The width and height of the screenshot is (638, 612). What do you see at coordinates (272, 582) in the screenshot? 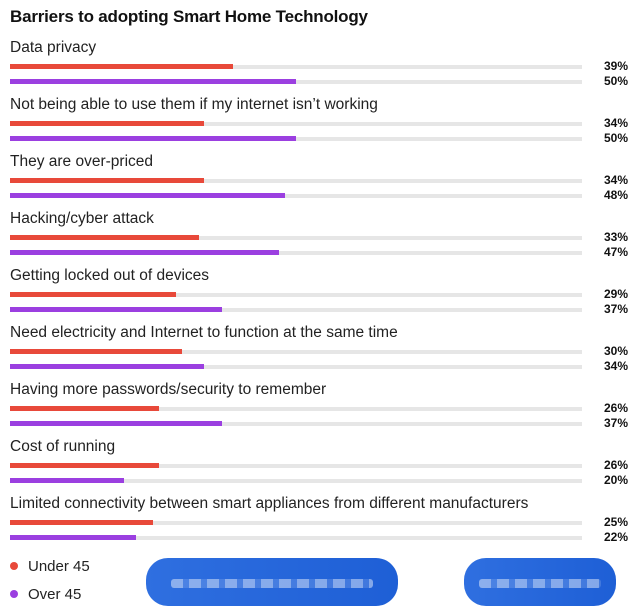
I see `blurred-overlay-left` at bounding box center [272, 582].